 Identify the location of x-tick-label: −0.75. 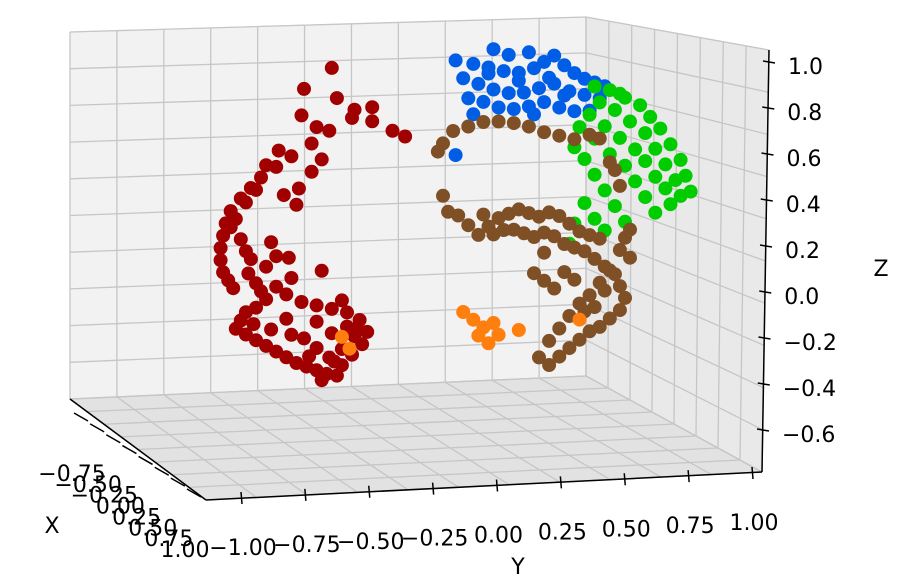
(71, 474).